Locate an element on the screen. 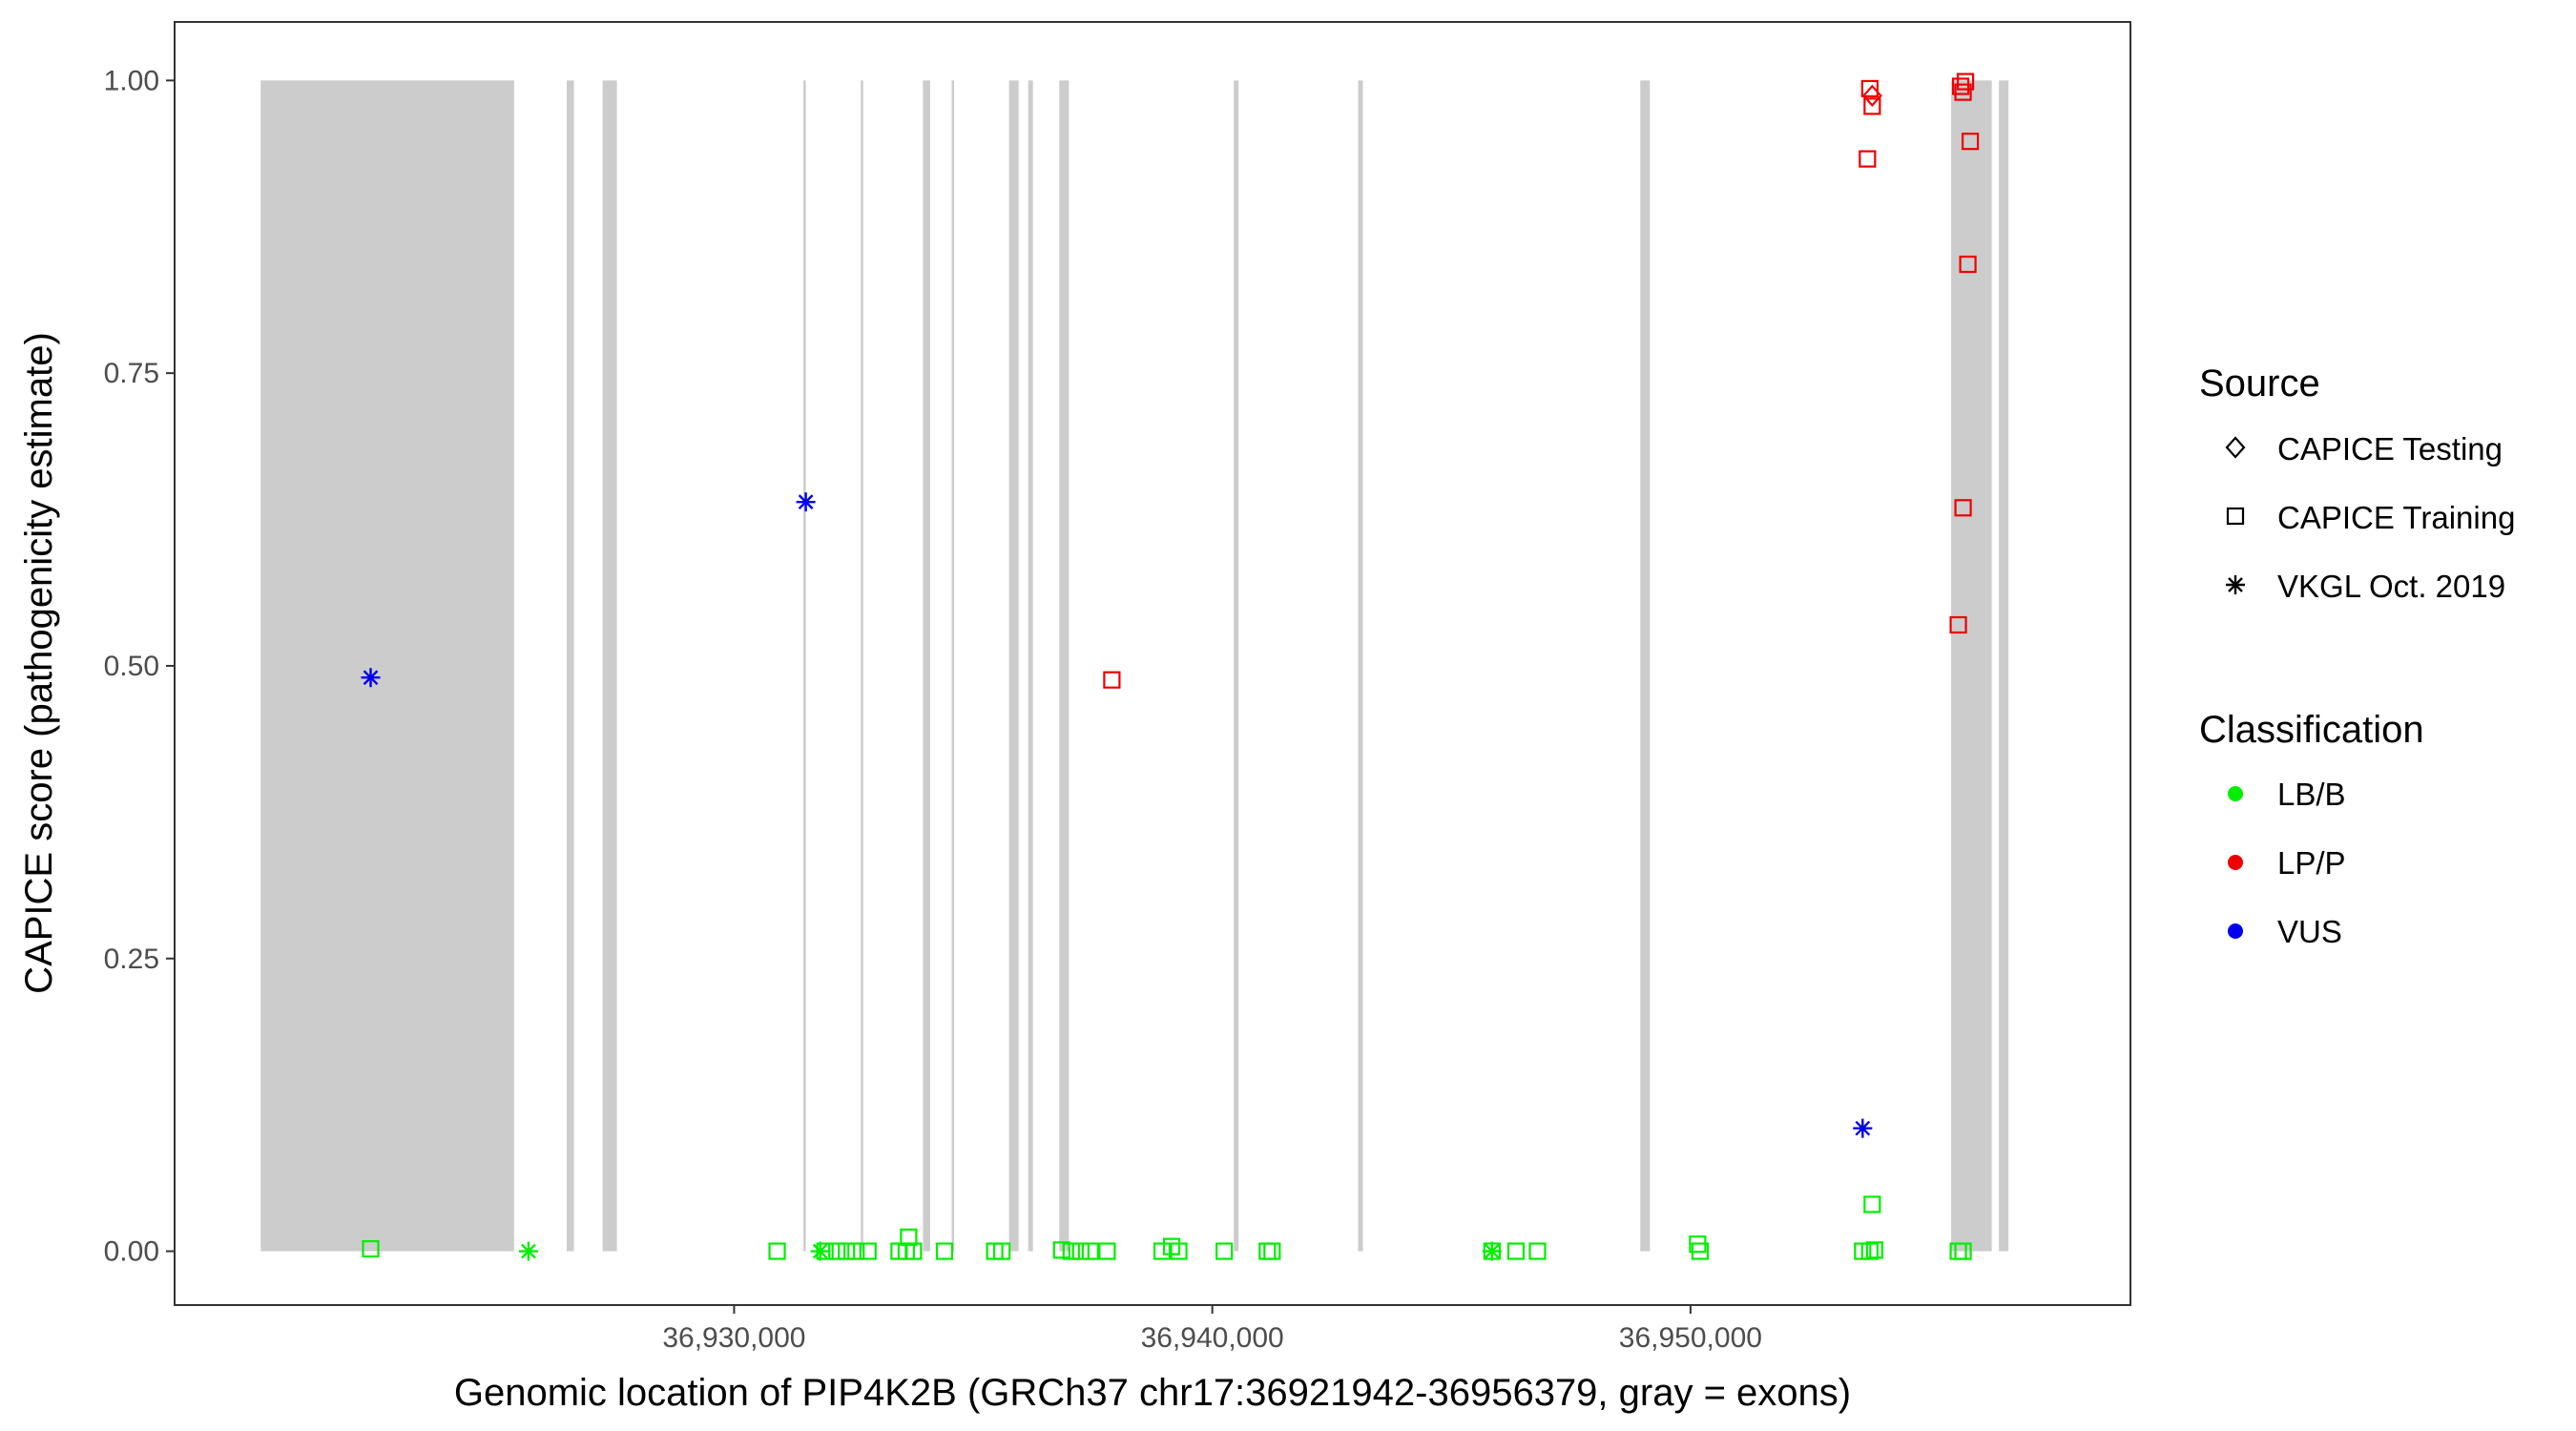 The height and width of the screenshot is (1431, 2576). y-axis: 0.00 0.25 0.50 0.75 1.00 is located at coordinates (139, 667).